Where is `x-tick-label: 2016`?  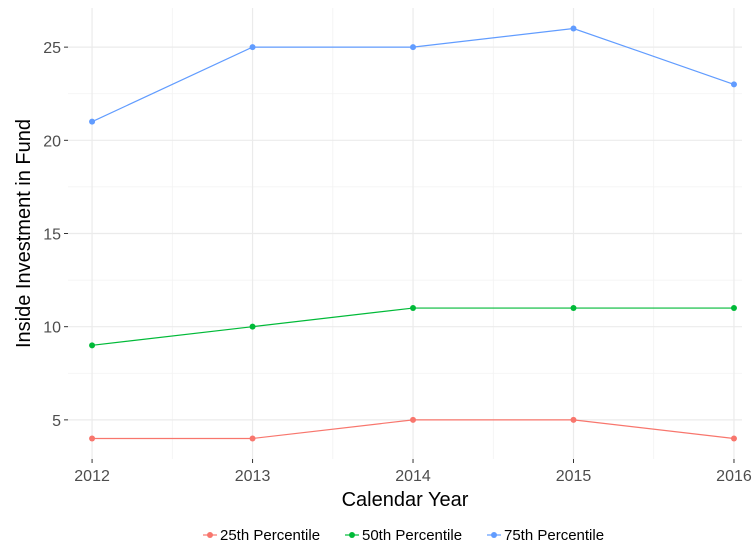
x-tick-label: 2016 is located at coordinates (734, 476).